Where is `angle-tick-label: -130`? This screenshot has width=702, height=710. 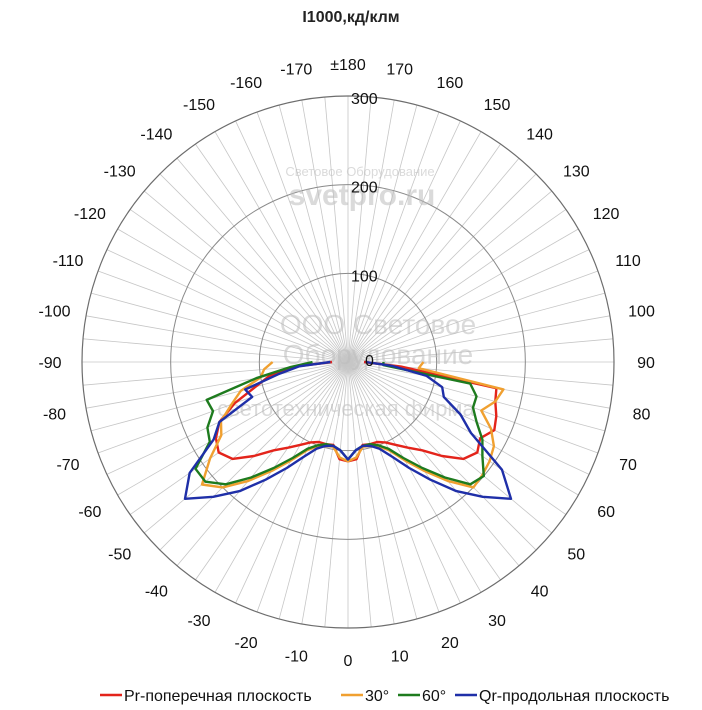
angle-tick-label: -130 is located at coordinates (120, 171).